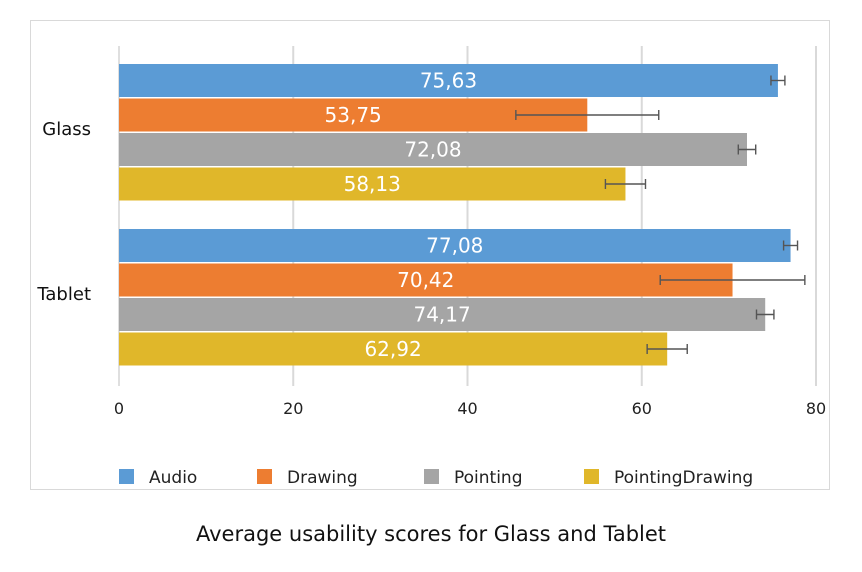 Image resolution: width=862 pixels, height=572 pixels. I want to click on x-tick-label: 20, so click(293, 408).